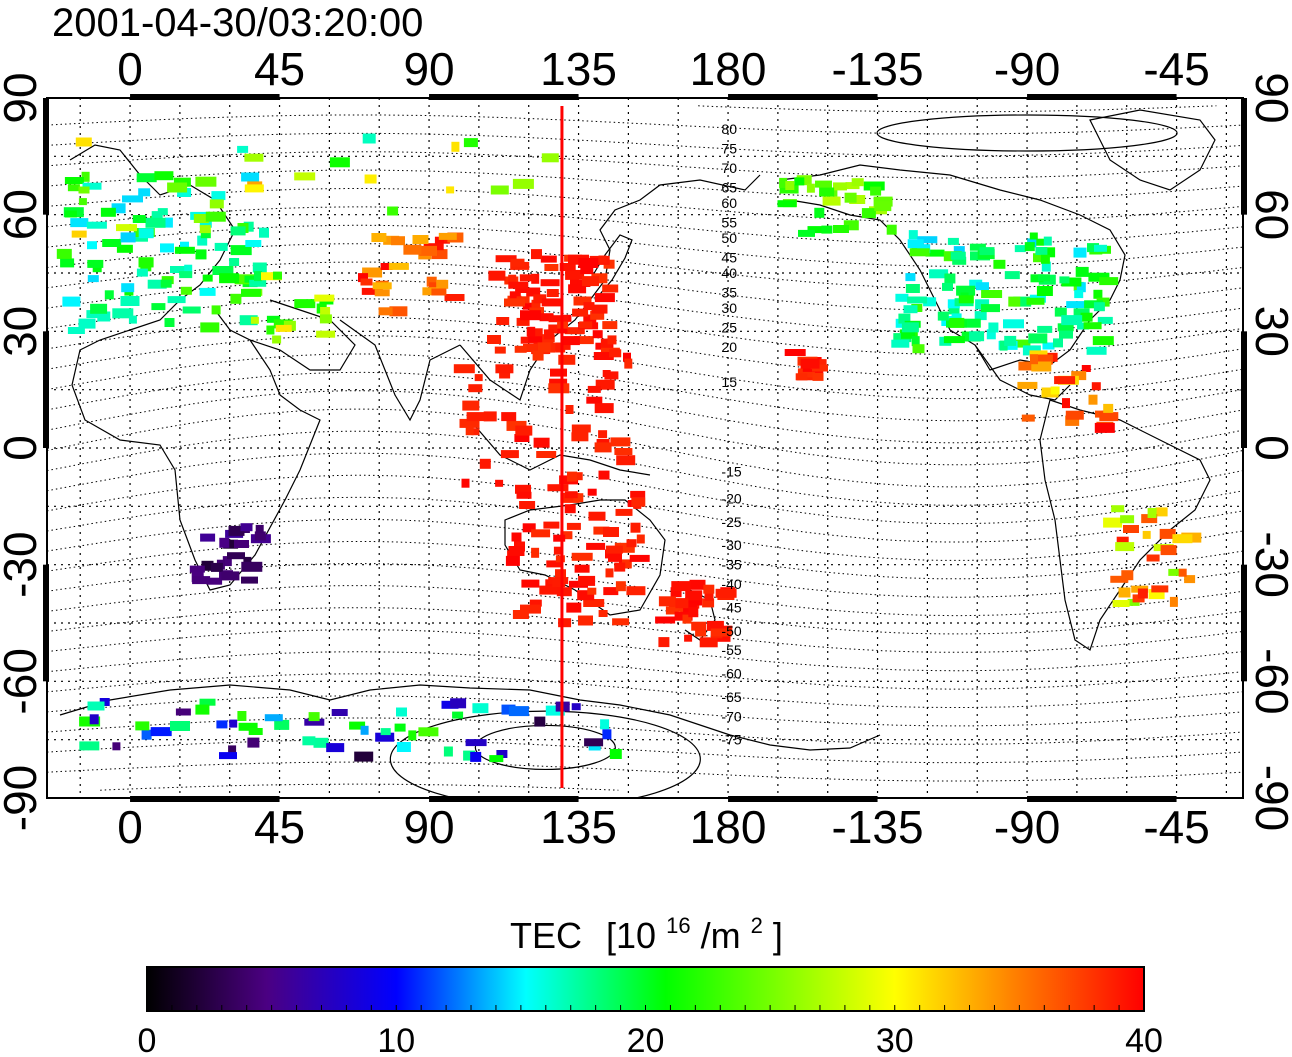 Image resolution: width=1292 pixels, height=1057 pixels. Describe the element at coordinates (1027, 827) in the screenshot. I see `lon-tick-label-bottom: -90` at that location.